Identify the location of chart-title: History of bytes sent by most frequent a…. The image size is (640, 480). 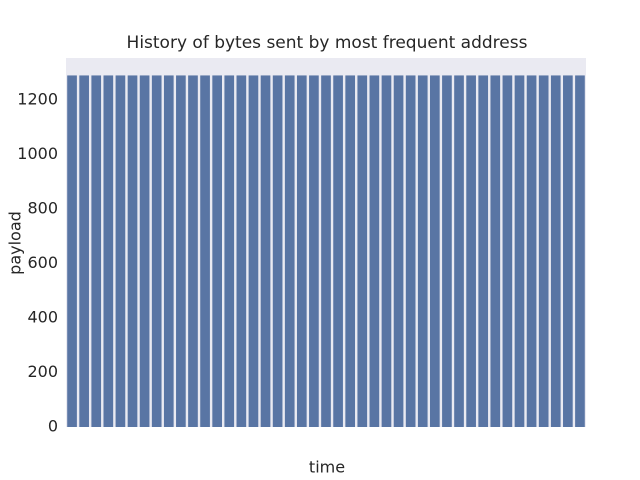
(327, 43).